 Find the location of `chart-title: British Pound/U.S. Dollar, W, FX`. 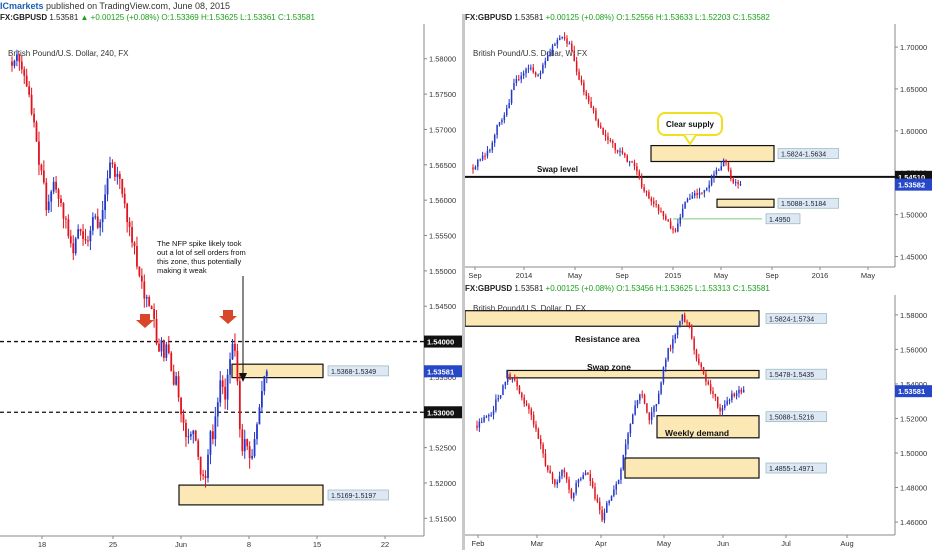

chart-title: British Pound/U.S. Dollar, W, FX is located at coordinates (530, 53).